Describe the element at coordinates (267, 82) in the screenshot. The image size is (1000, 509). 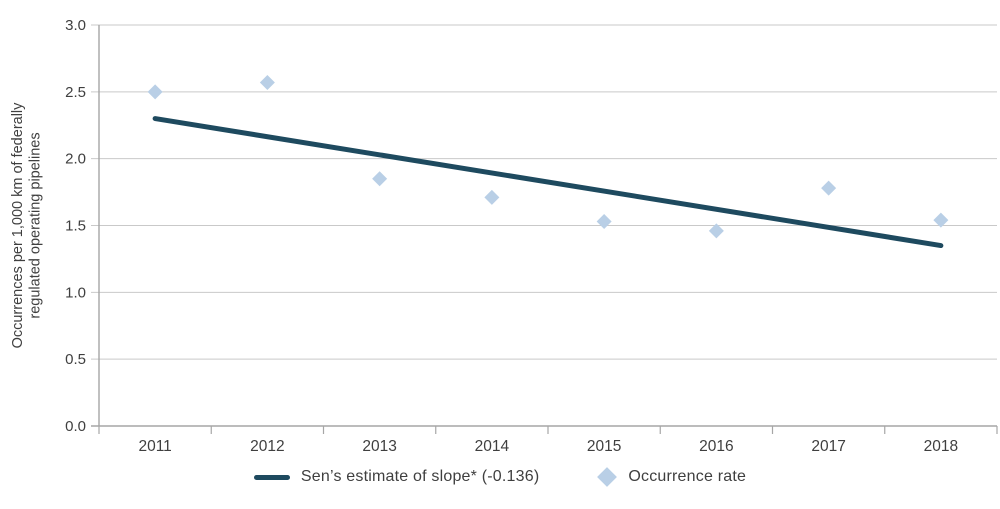
I see `data-point-2012` at that location.